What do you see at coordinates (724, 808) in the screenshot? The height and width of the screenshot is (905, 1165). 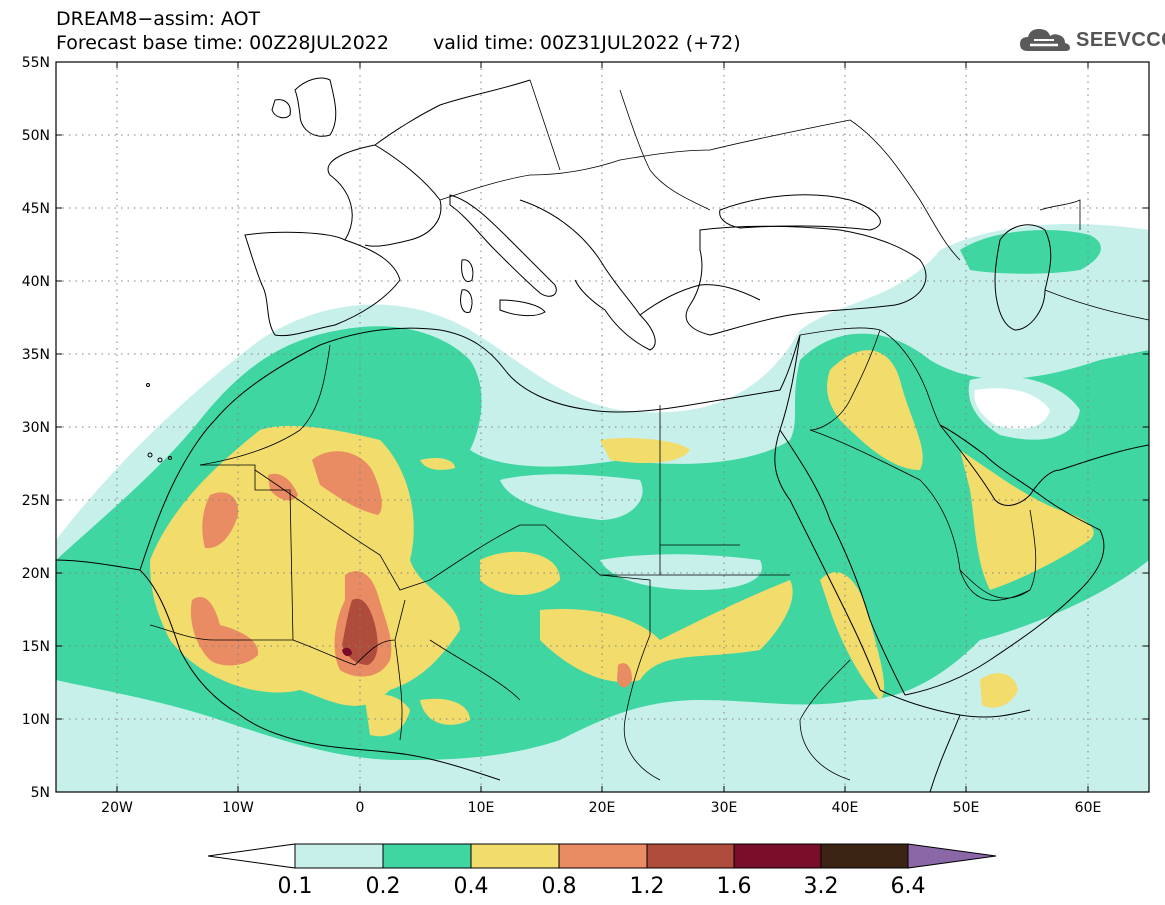 I see `lon-label: 30E` at bounding box center [724, 808].